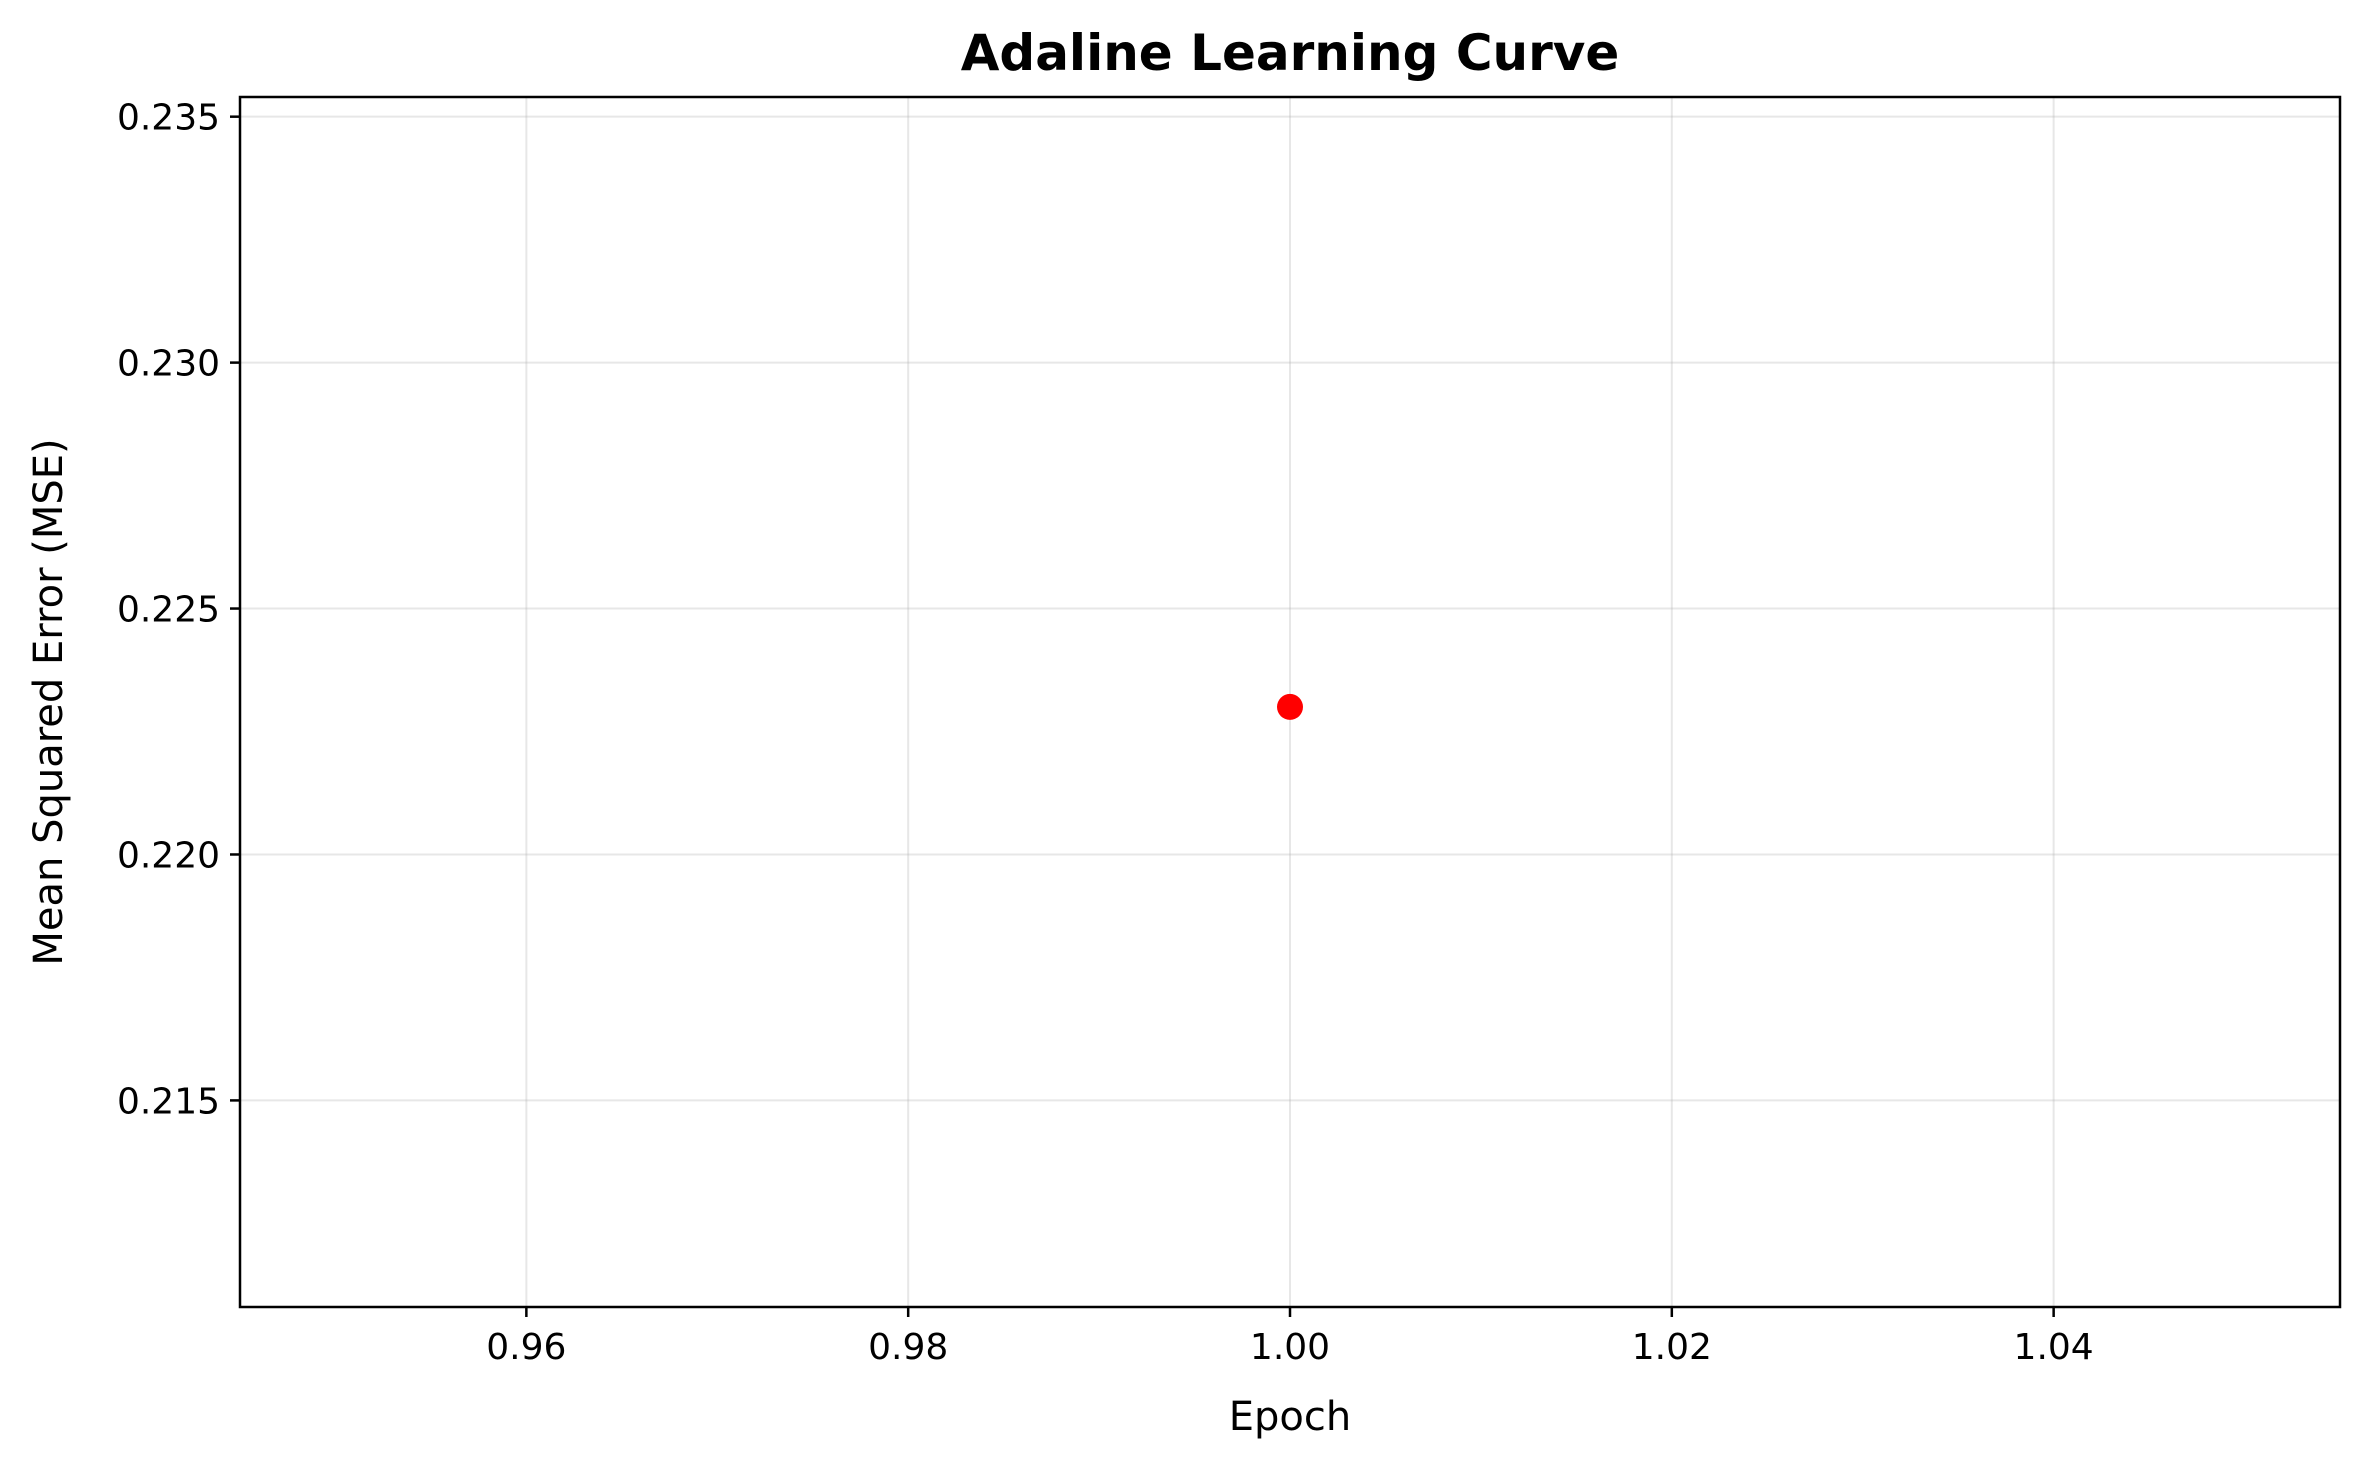  What do you see at coordinates (2054, 1347) in the screenshot?
I see `x-tick-label: 1.04` at bounding box center [2054, 1347].